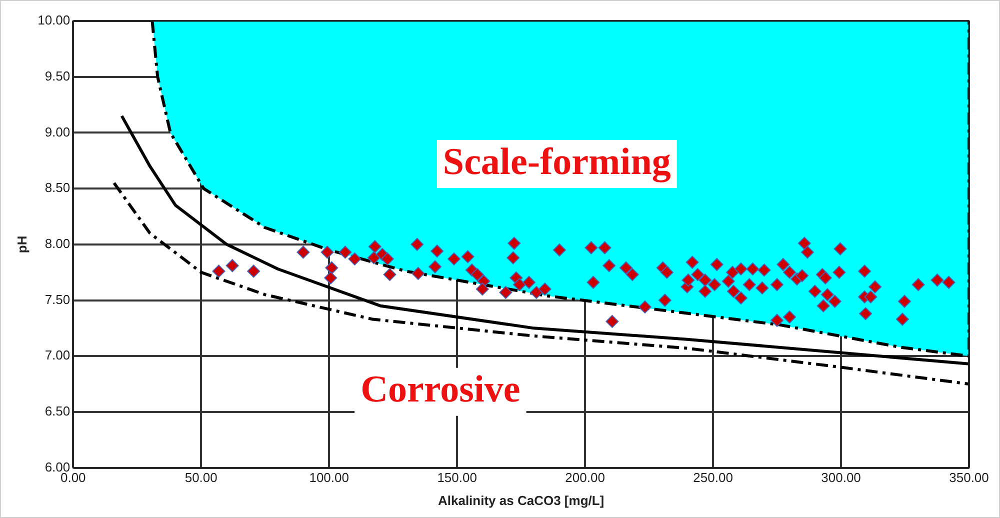 The width and height of the screenshot is (1000, 518). I want to click on x-tick-label: 150.00, so click(457, 478).